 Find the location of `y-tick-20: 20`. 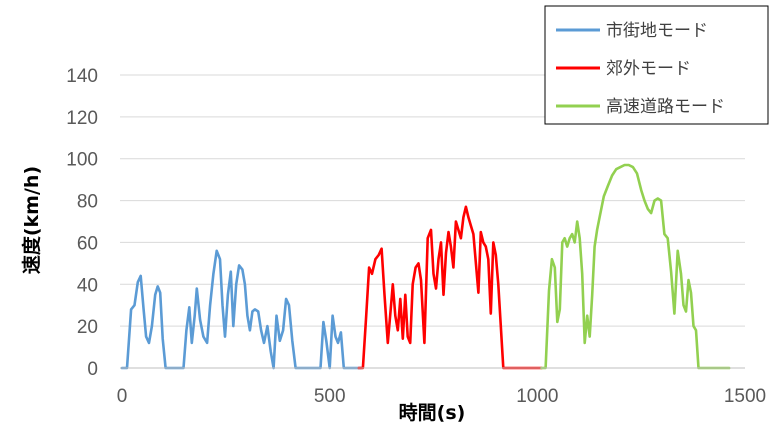

y-tick-20: 20 is located at coordinates (87, 327).